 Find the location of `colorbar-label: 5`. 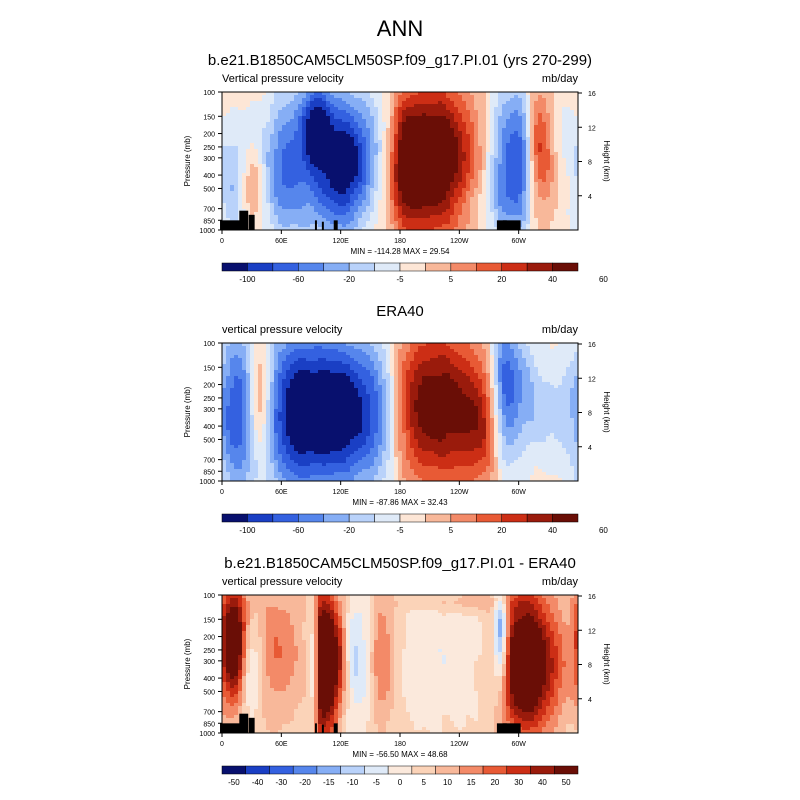

colorbar-label: 5 is located at coordinates (451, 279).